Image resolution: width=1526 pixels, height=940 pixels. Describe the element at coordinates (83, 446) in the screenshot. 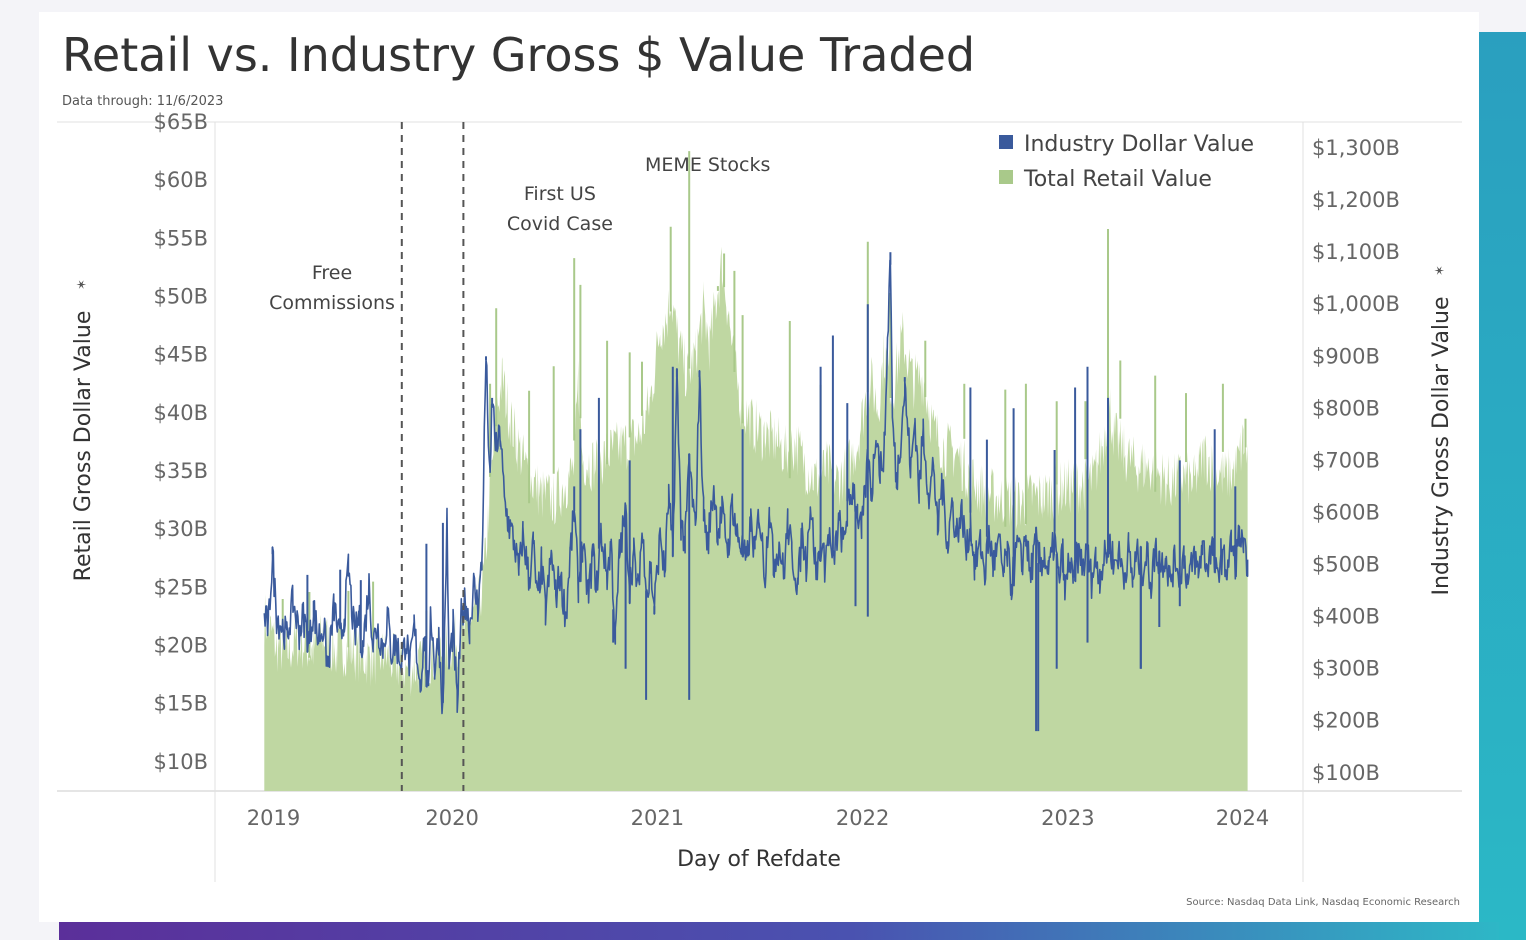

I see `left-axis-title: Retail Gross Dollar Value` at that location.